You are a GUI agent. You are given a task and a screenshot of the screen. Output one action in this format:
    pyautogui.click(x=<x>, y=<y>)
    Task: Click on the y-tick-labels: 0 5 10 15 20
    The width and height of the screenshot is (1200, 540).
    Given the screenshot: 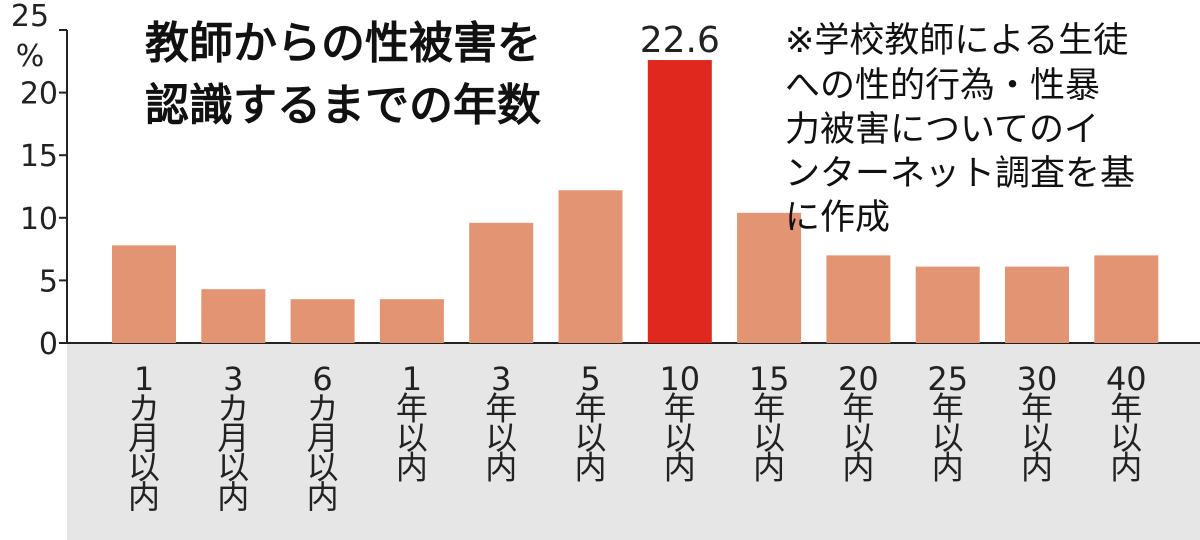 What is the action you would take?
    pyautogui.click(x=39, y=219)
    